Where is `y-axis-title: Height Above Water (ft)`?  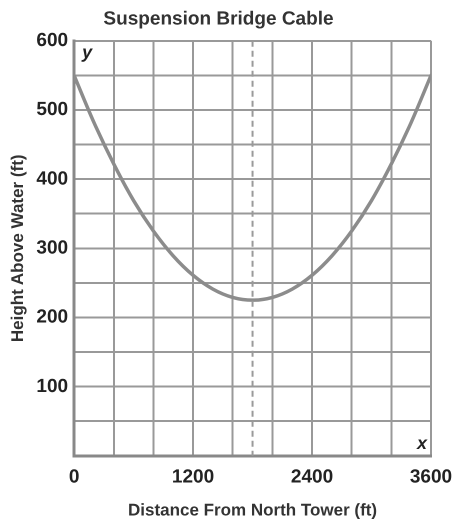 y-axis-title: Height Above Water (ft) is located at coordinates (17, 248).